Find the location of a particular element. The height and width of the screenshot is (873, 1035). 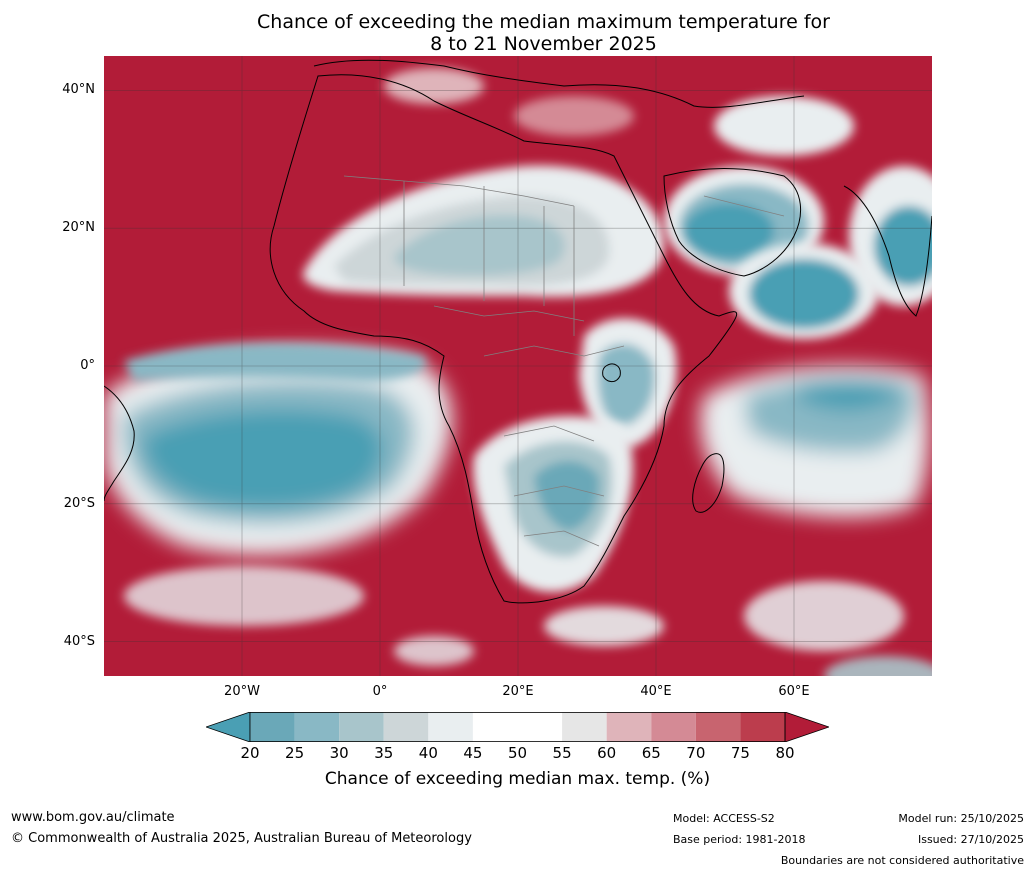

lat-label-20s: 20°S is located at coordinates (79, 503).